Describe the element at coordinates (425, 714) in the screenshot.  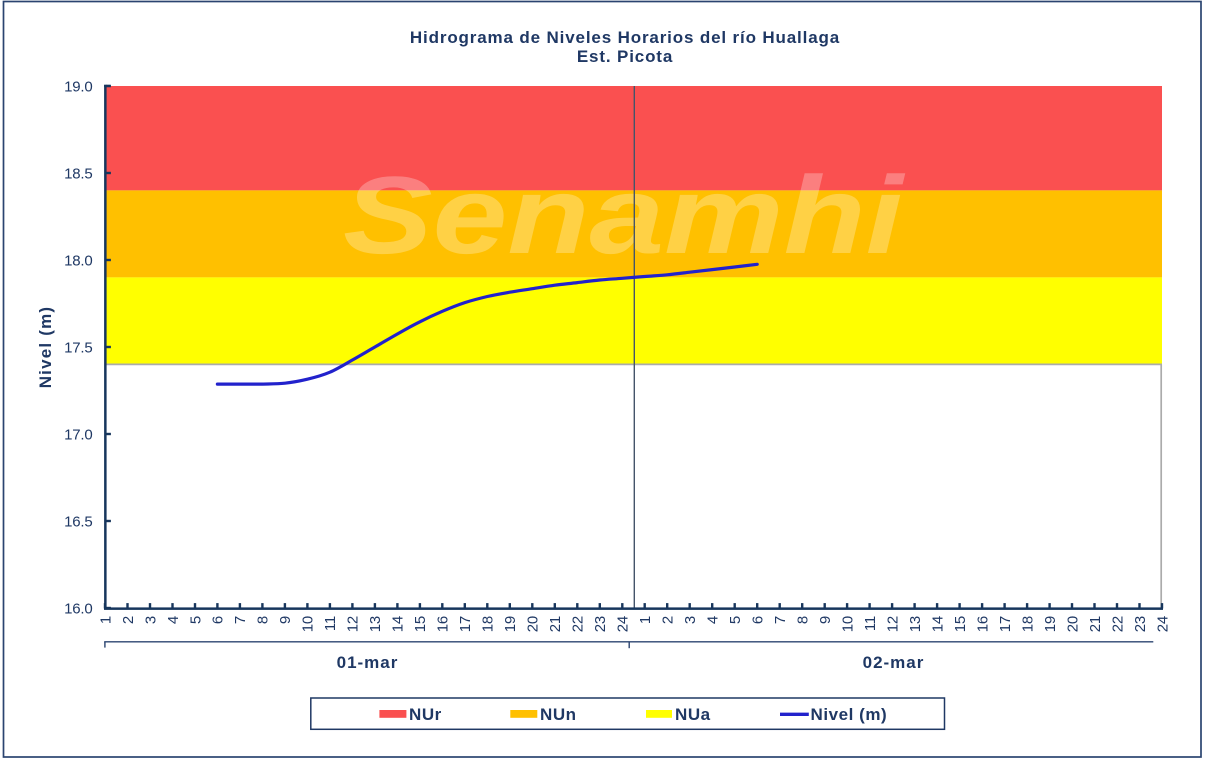
I see `svg-text: NUr` at that location.